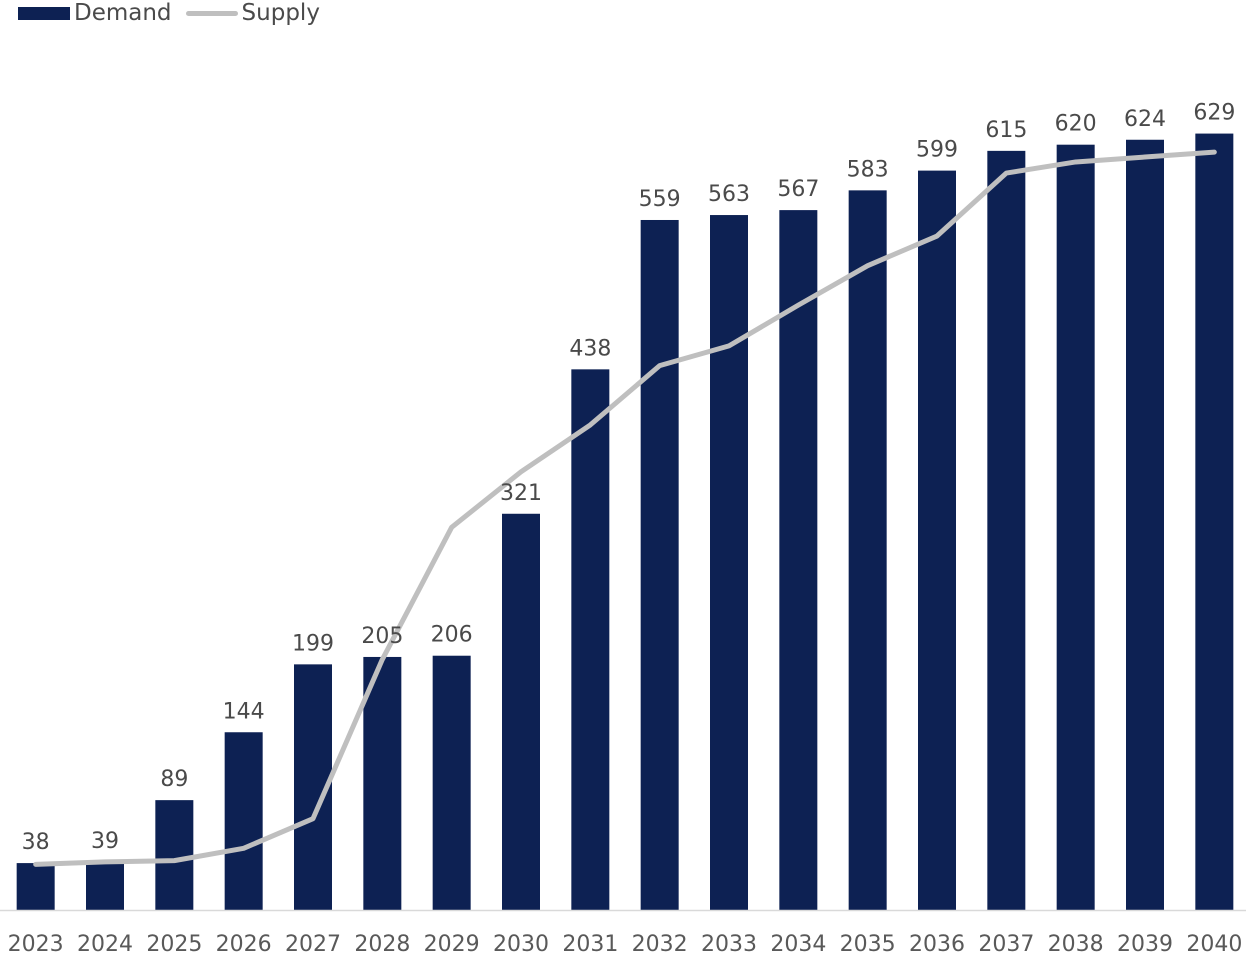 This screenshot has height=959, width=1246. Describe the element at coordinates (174, 855) in the screenshot. I see `demand-bar-2025` at that location.